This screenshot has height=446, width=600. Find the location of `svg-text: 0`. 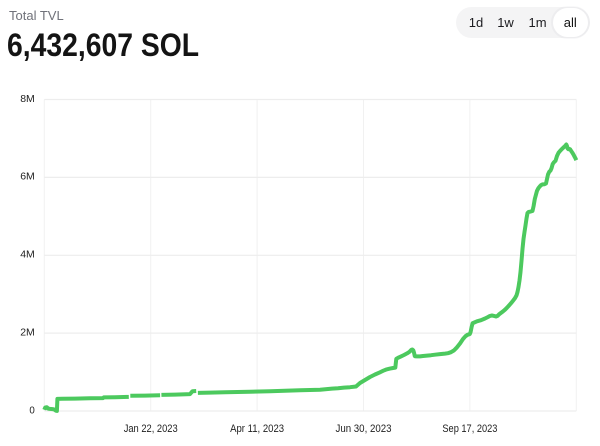

svg-text: 0 is located at coordinates (32, 410).